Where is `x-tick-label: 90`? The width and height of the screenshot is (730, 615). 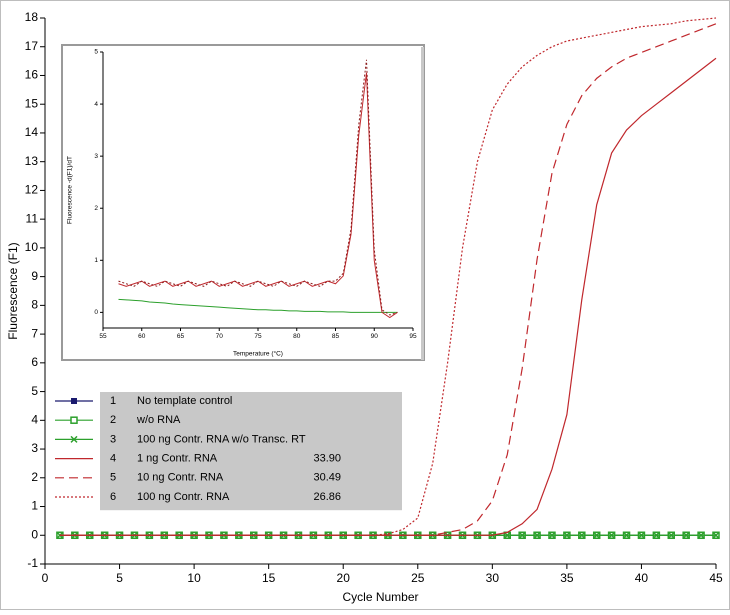 x-tick-label: 90 is located at coordinates (375, 336).